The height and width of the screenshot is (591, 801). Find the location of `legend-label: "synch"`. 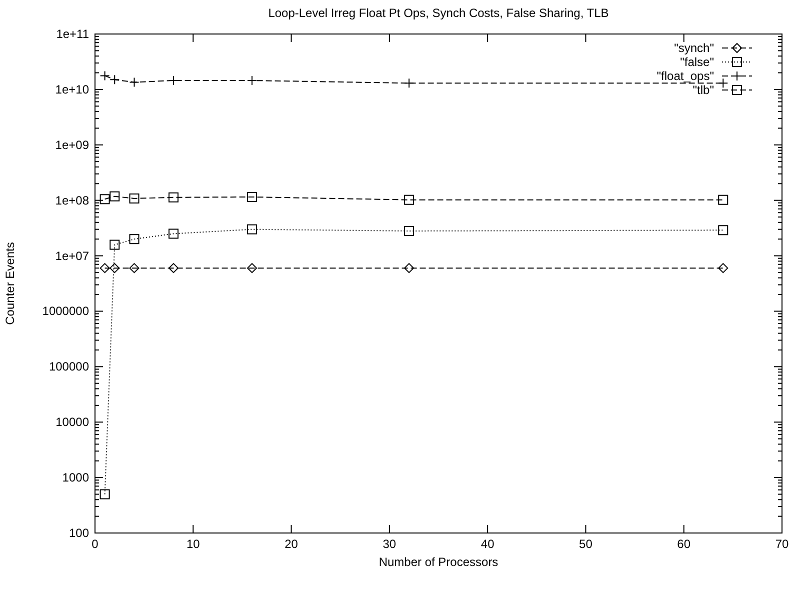

legend-label: "synch" is located at coordinates (694, 48).